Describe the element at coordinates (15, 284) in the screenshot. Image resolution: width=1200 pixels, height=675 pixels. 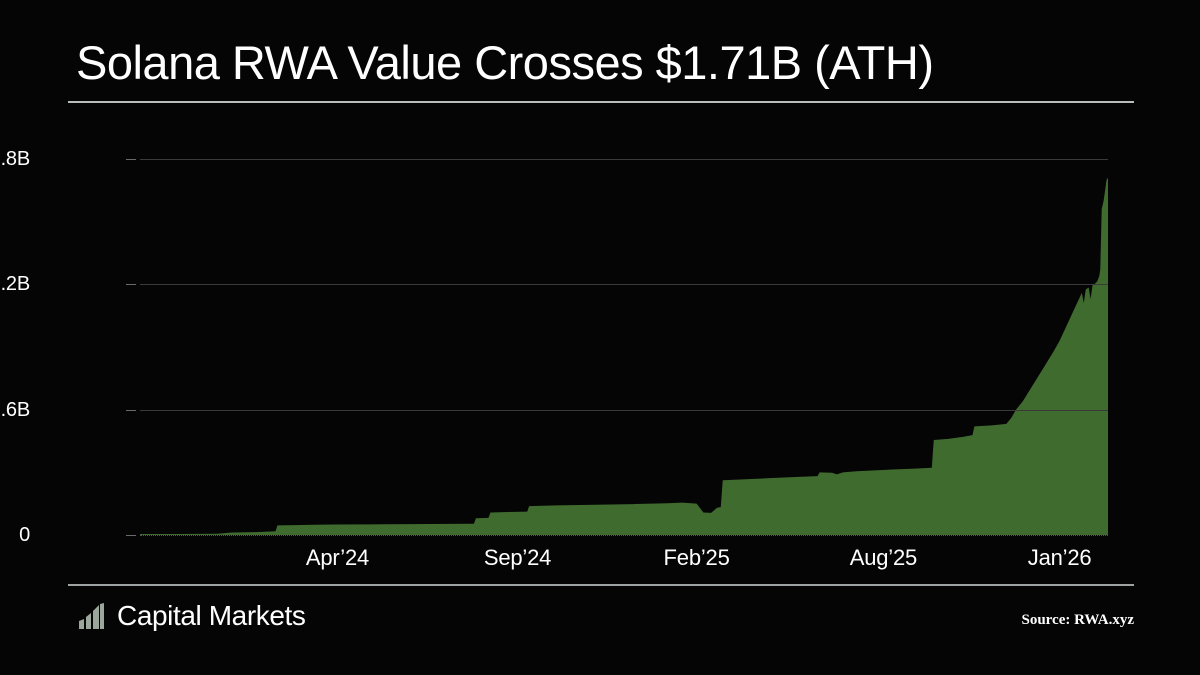
I see `y-axis-label: $1.2B` at that location.